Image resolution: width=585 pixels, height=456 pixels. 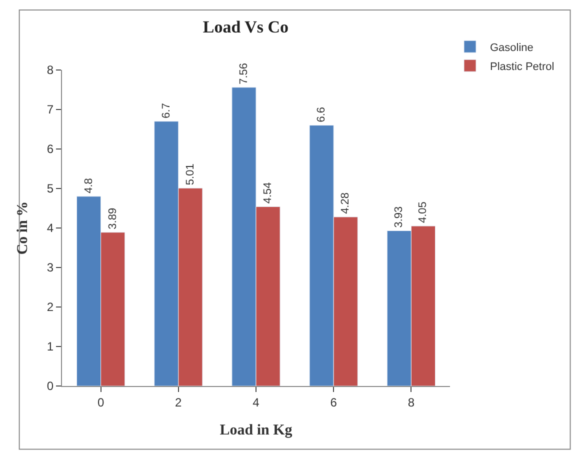 I want to click on data-label: 4.05, so click(x=423, y=213).